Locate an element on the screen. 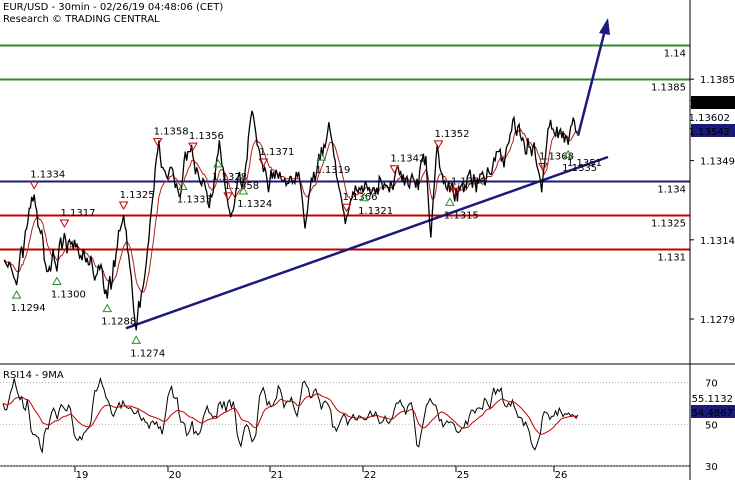  x-tick-label-0: 19 is located at coordinates (82, 475).